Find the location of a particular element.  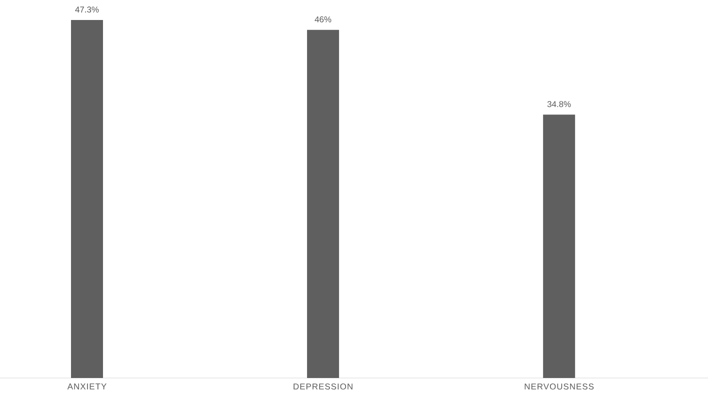

data-label: 47.3% is located at coordinates (87, 9).